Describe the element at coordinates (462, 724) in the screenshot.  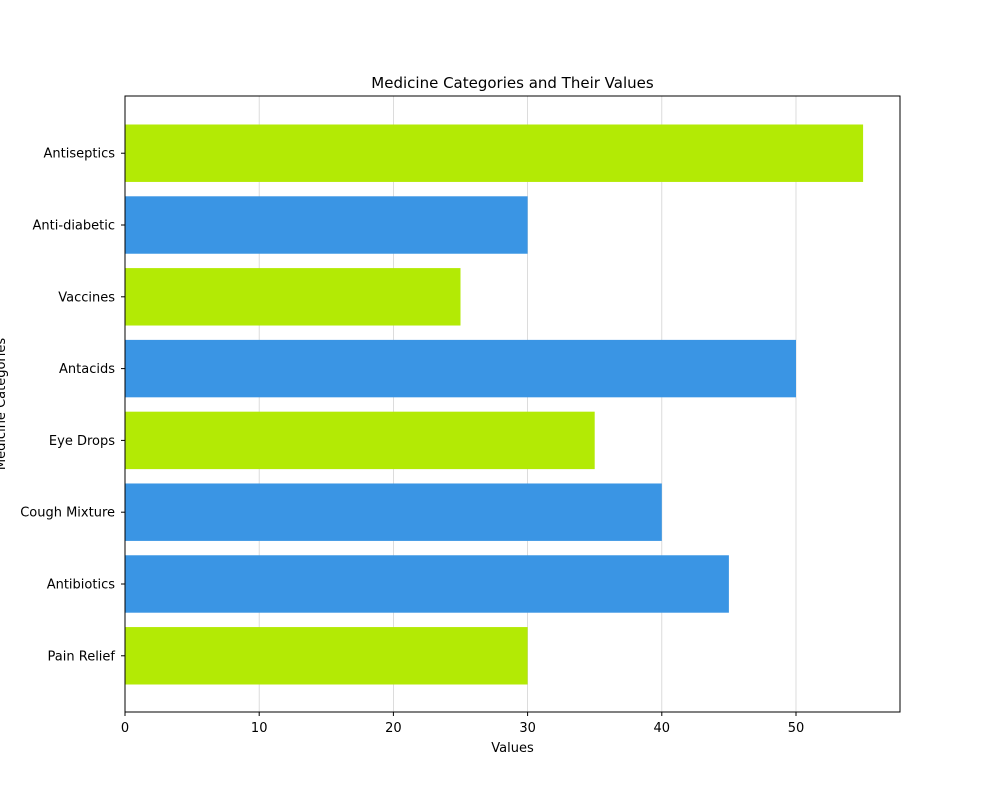
I see `x-axis: 0 10 20 30 40 50` at that location.